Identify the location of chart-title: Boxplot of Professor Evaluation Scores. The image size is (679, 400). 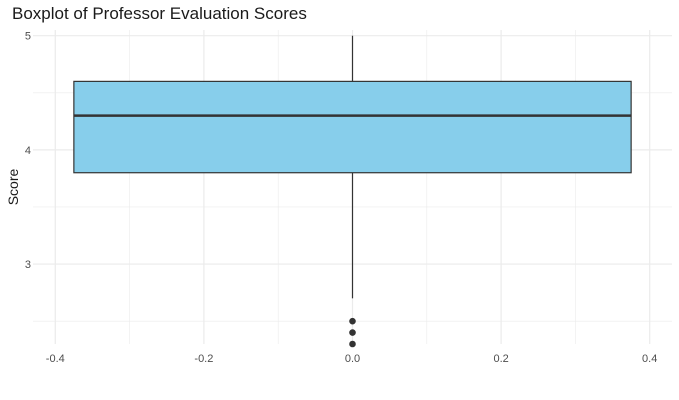
(159, 13).